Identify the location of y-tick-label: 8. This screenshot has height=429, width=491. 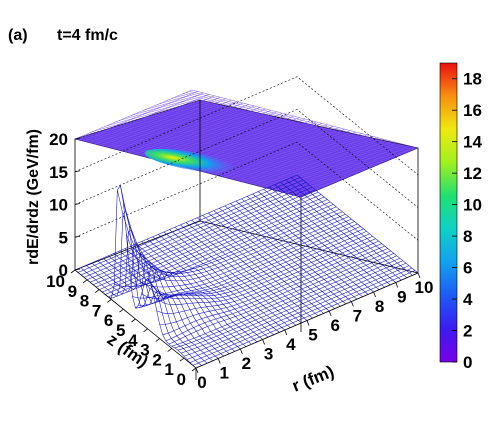
(84, 301).